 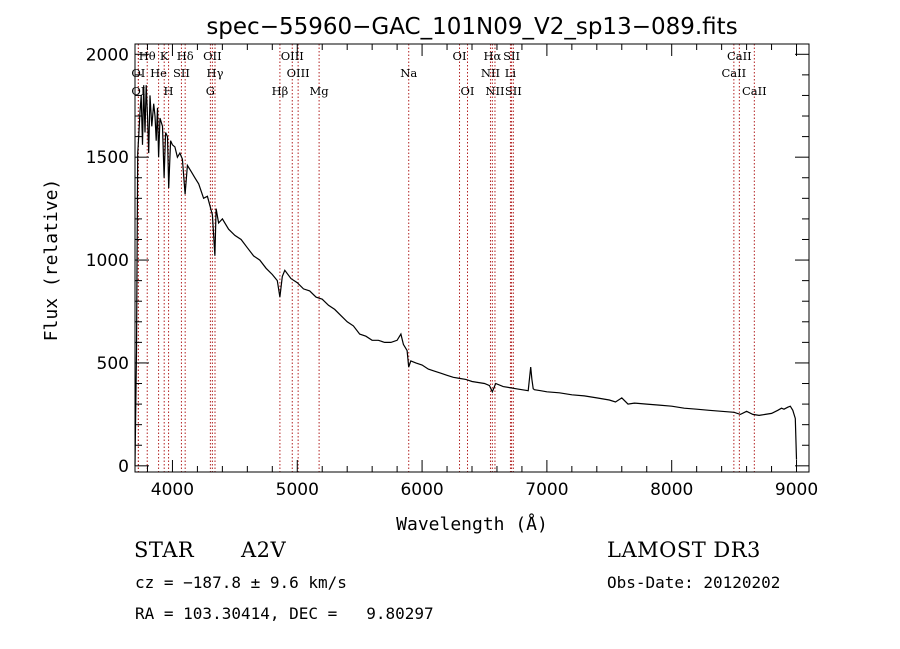 I want to click on chart-title: spec−55960−GAC_101N09_V2_sp13−089.fits, so click(x=471, y=27).